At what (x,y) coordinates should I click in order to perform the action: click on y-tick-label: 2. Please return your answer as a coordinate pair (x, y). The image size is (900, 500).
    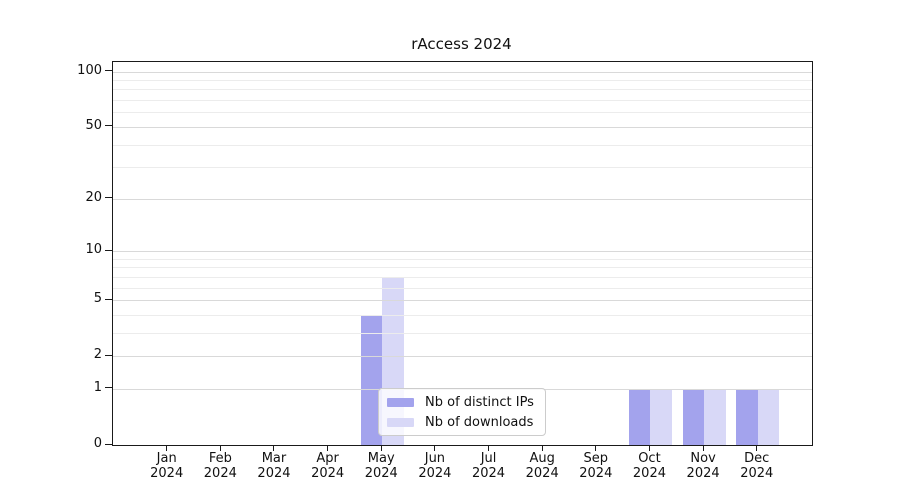
    Looking at the image, I should click on (97, 355).